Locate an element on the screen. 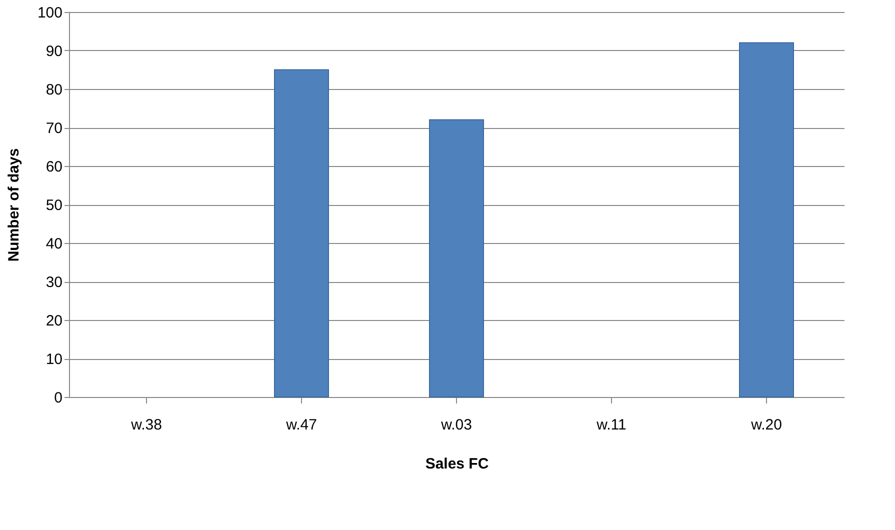 The image size is (895, 530). y-tick-label: 50 is located at coordinates (54, 205).